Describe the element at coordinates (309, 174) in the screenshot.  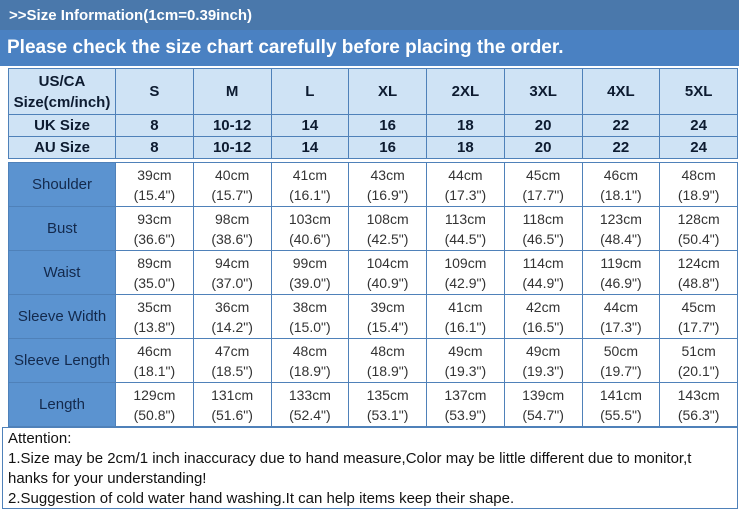
I see `measurement-cm: 41cm` at that location.